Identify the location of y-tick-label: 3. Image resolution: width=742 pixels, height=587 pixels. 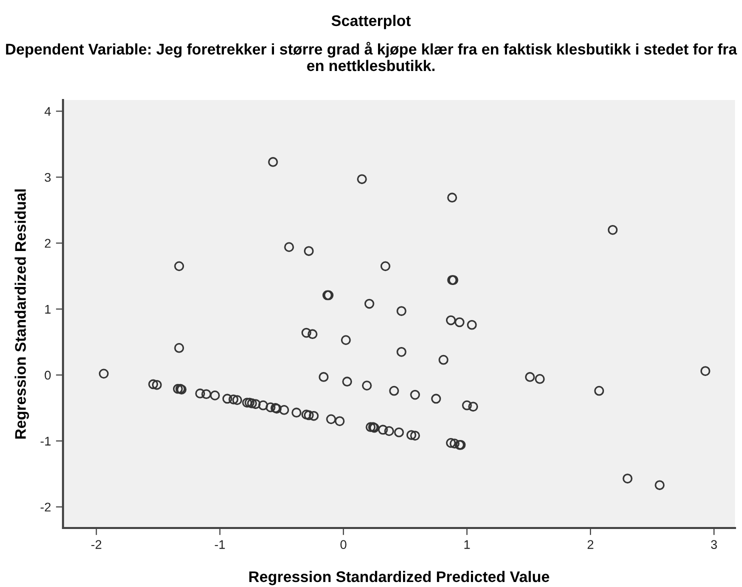
(47, 177).